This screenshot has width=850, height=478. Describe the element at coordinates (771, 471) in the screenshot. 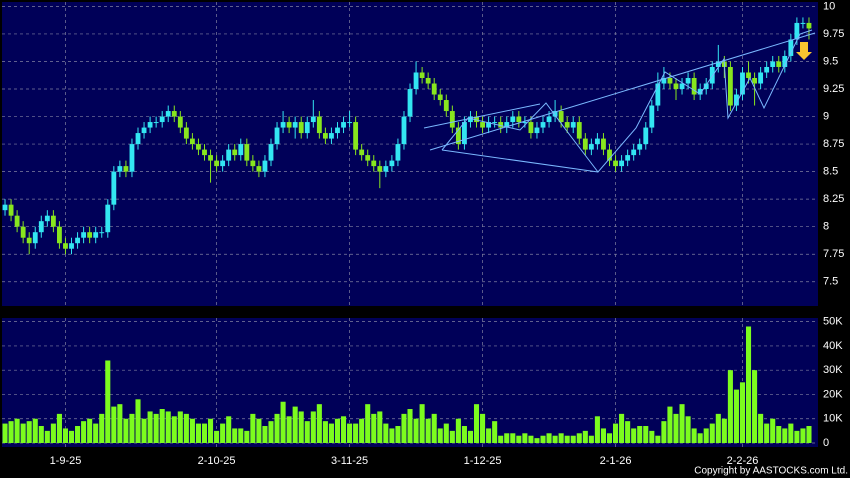

I see `copyright: Copyright by AASTOCKS.com Ltd.` at that location.